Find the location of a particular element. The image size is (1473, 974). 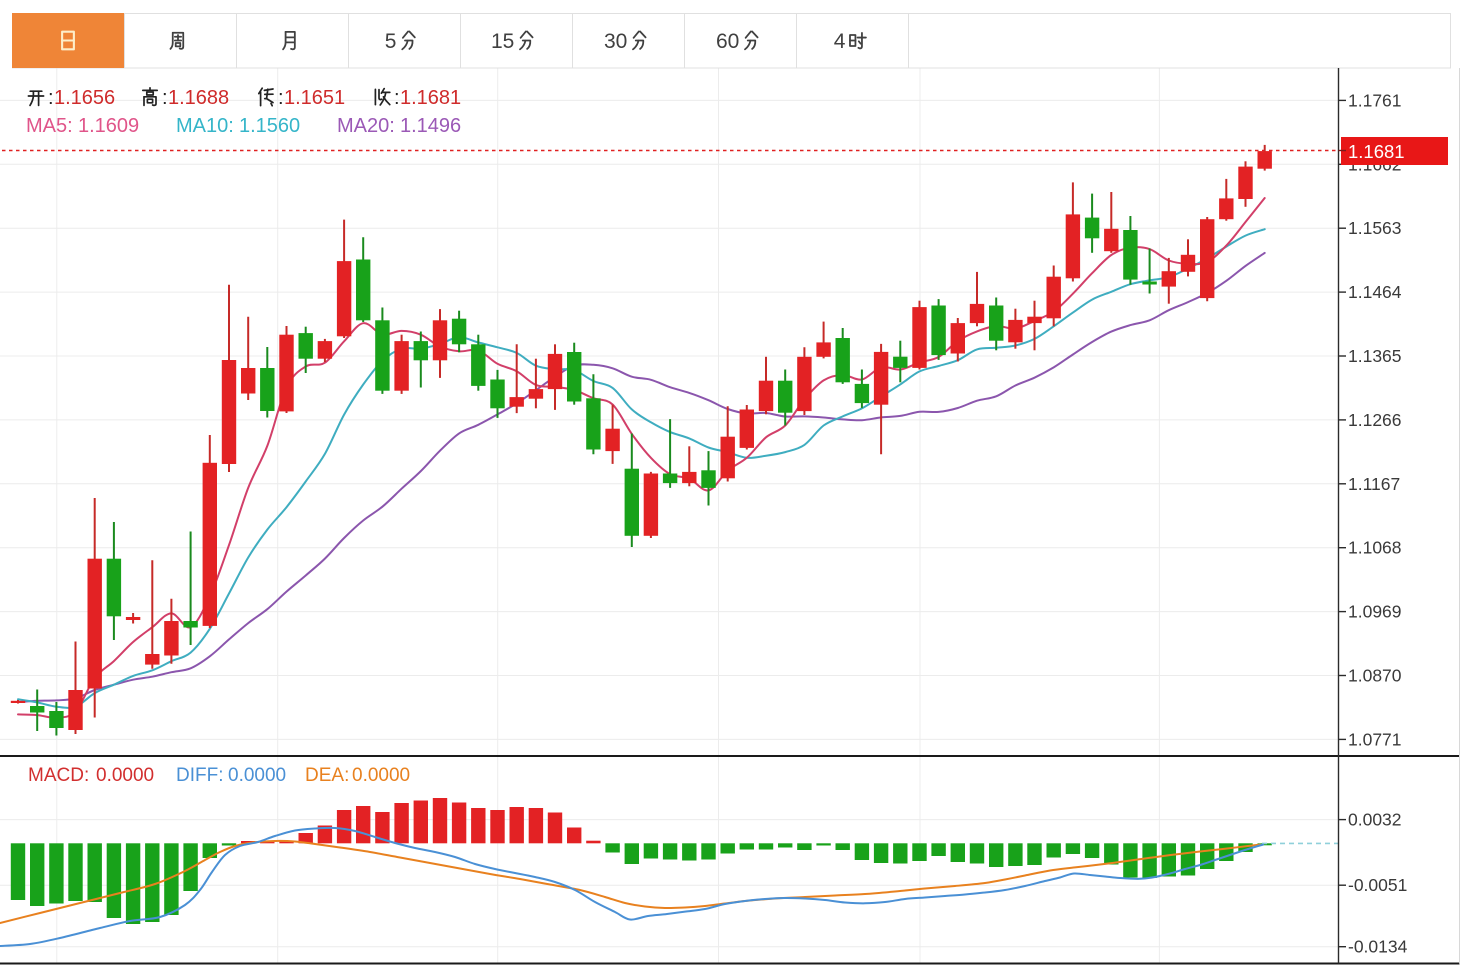

svg-text: MACD: is located at coordinates (58, 775).